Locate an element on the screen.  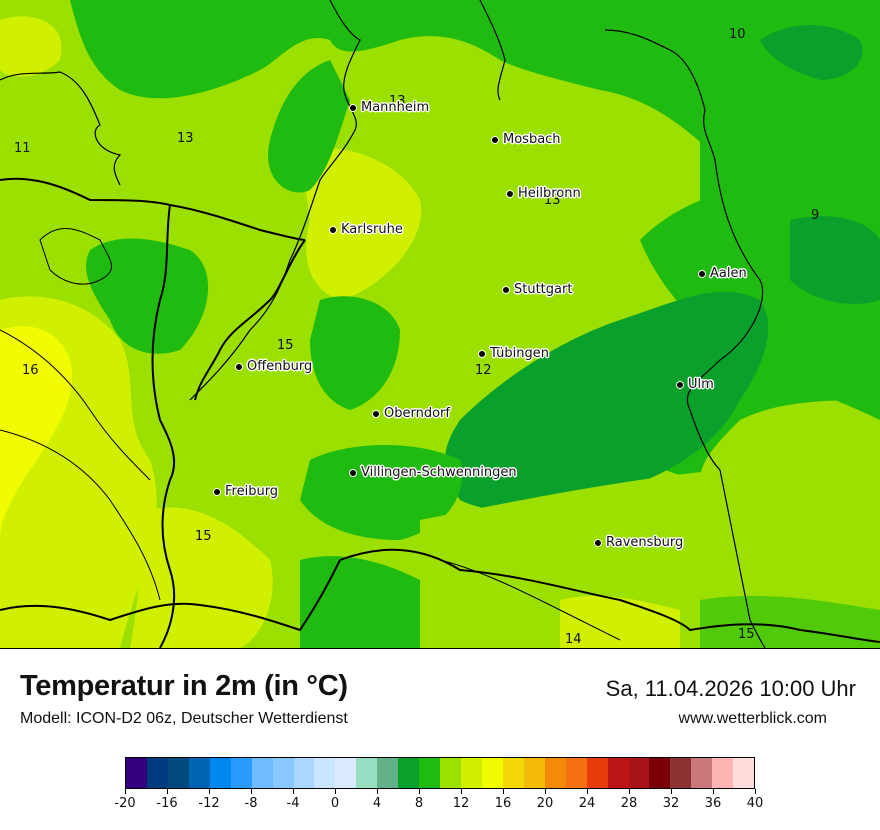
colorbar-tick-label: -20 is located at coordinates (125, 803).